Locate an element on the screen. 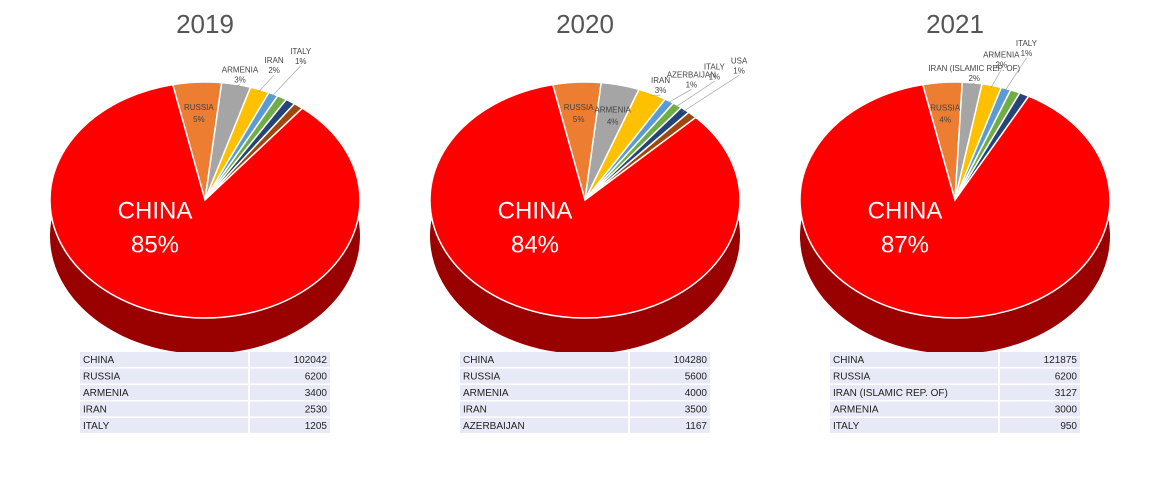 The width and height of the screenshot is (1160, 500). slice-value-label: 4% is located at coordinates (945, 119).